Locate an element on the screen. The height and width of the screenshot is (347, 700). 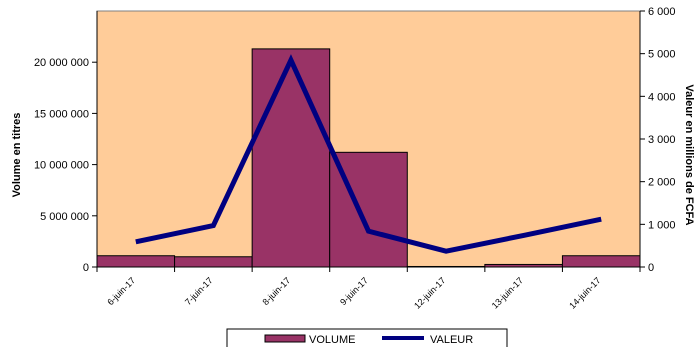
y-right-tick-label: 3 000 is located at coordinates (662, 140).